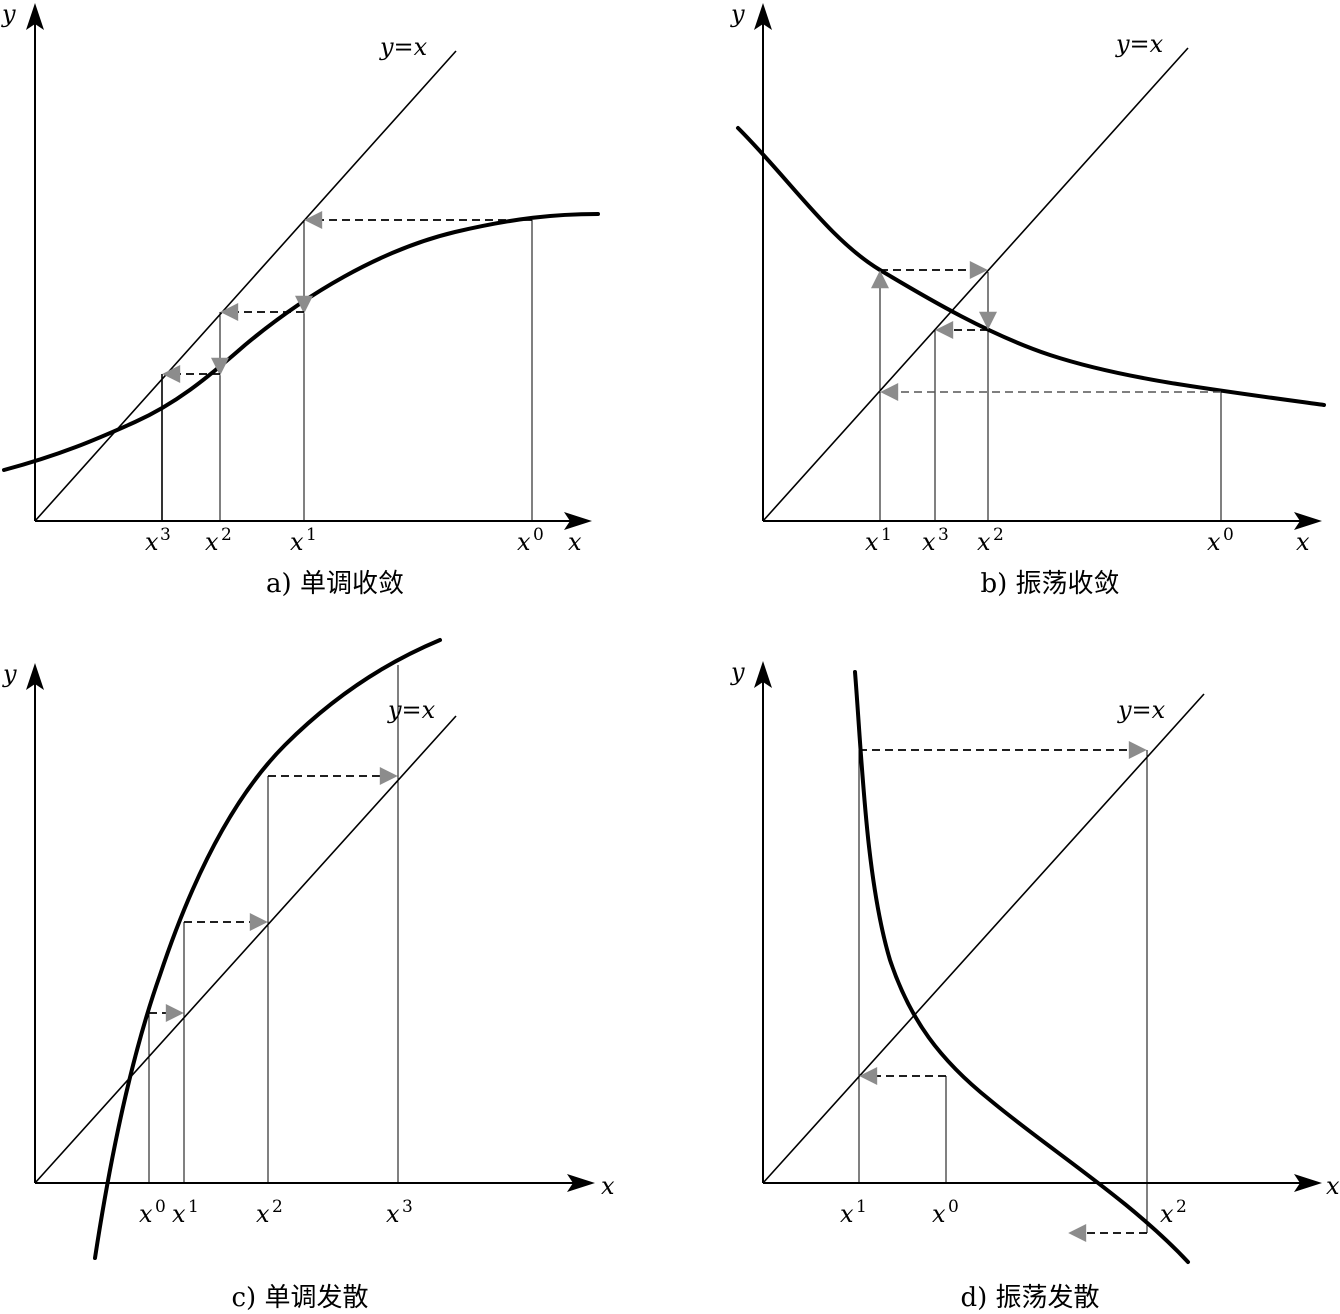 The width and height of the screenshot is (1340, 1314). Describe the element at coordinates (335, 584) in the screenshot. I see `panel-caption: a) 单调收敛` at that location.